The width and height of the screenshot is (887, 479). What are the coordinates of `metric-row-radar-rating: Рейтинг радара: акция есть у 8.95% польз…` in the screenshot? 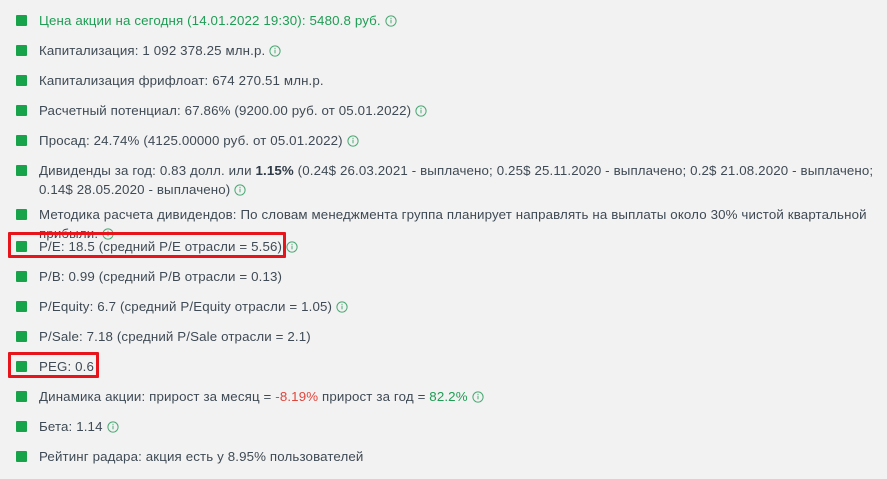 It's located at (443, 456).